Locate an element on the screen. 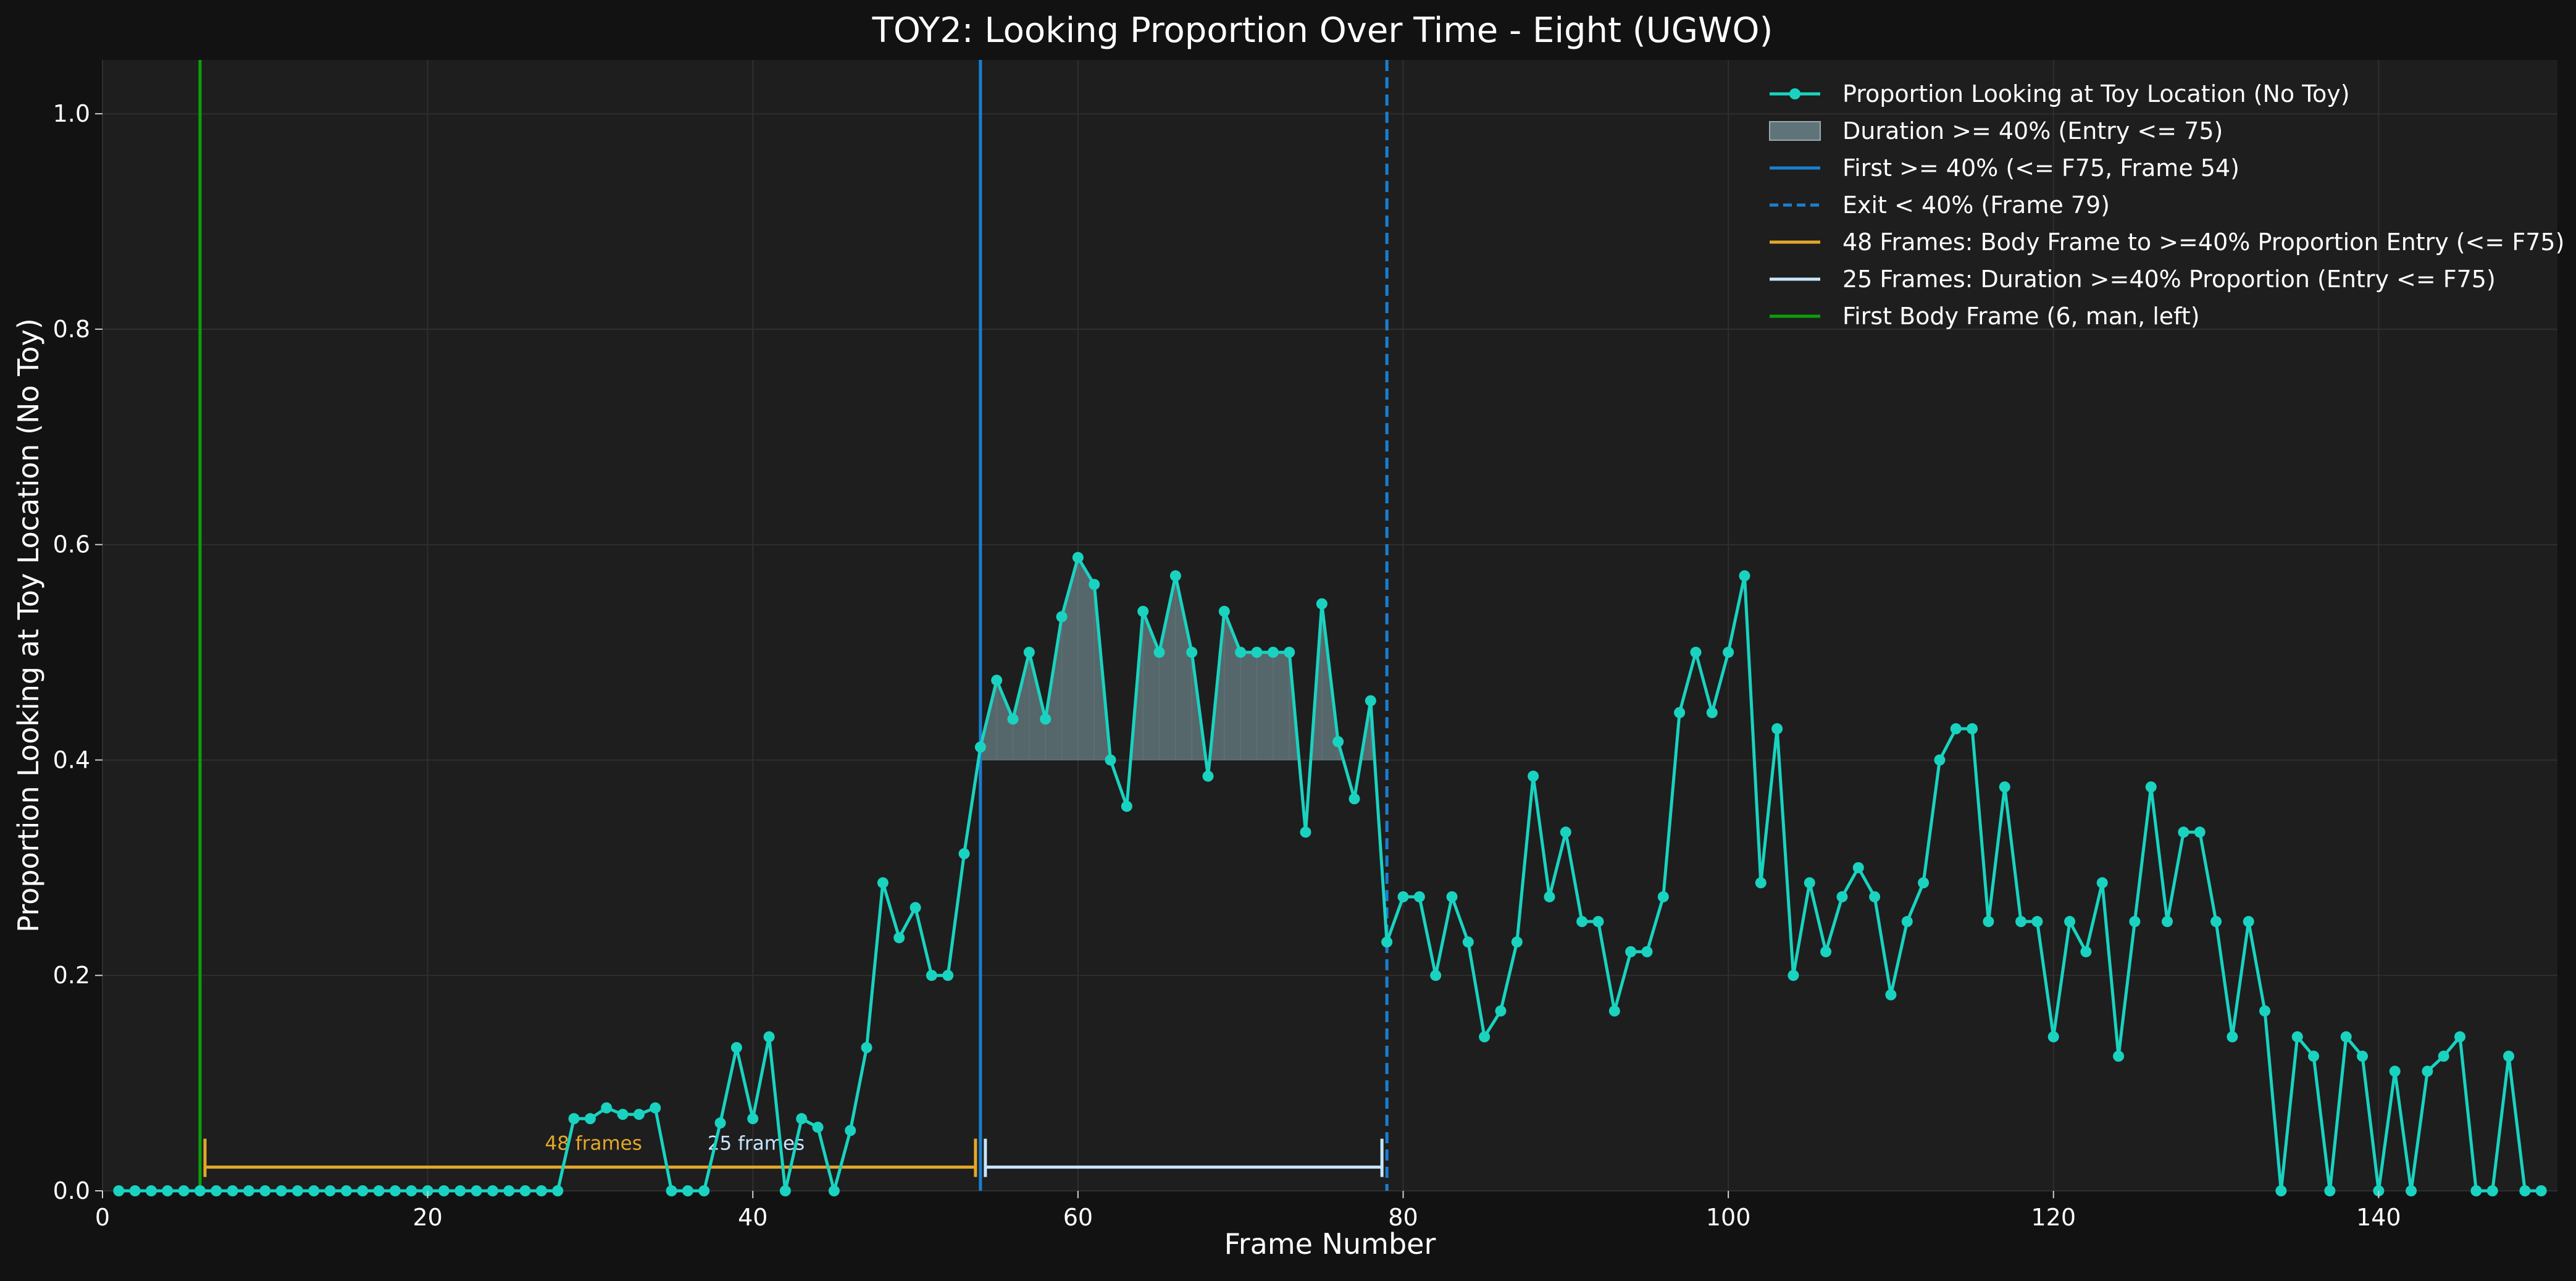  span-label: 48 frames is located at coordinates (593, 1144).